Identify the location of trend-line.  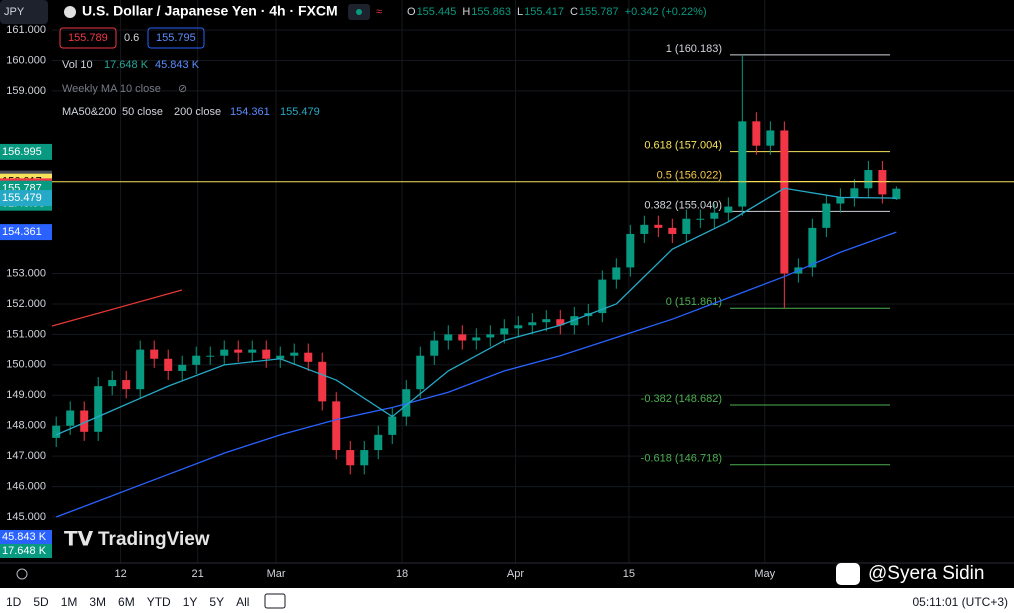
(117, 308).